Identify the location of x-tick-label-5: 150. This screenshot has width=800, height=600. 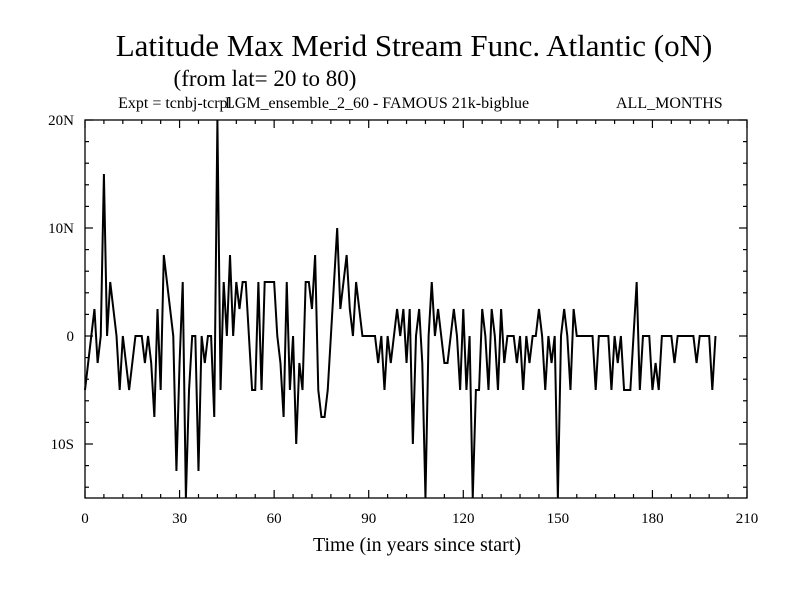
(558, 519).